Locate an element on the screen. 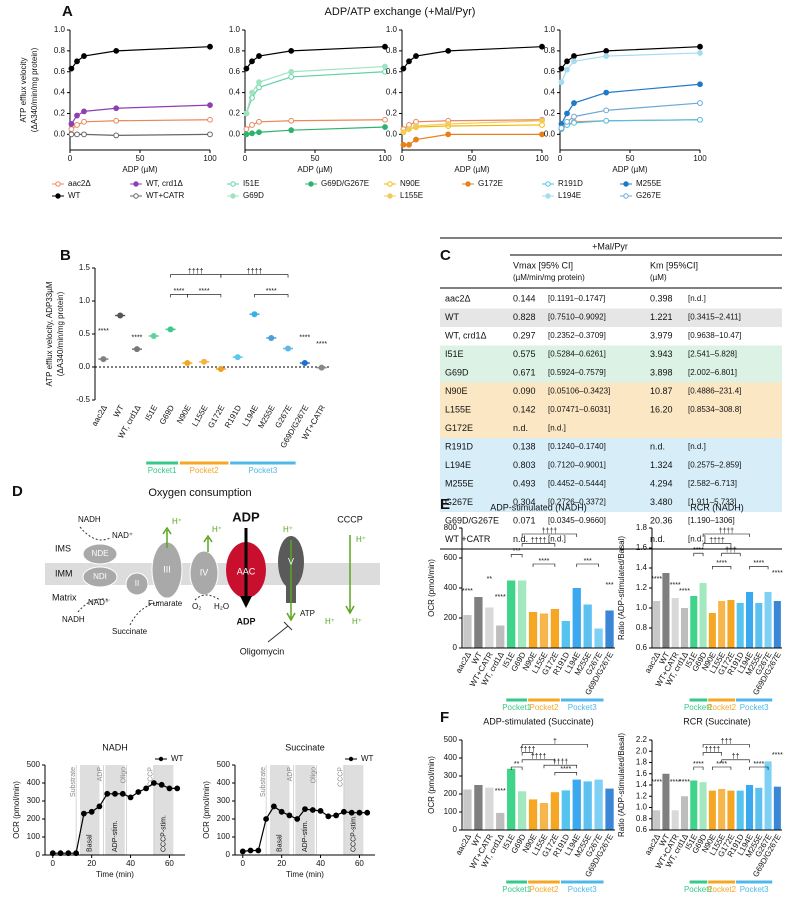 The width and height of the screenshot is (790, 899). phase-label: Oligo is located at coordinates (124, 775).